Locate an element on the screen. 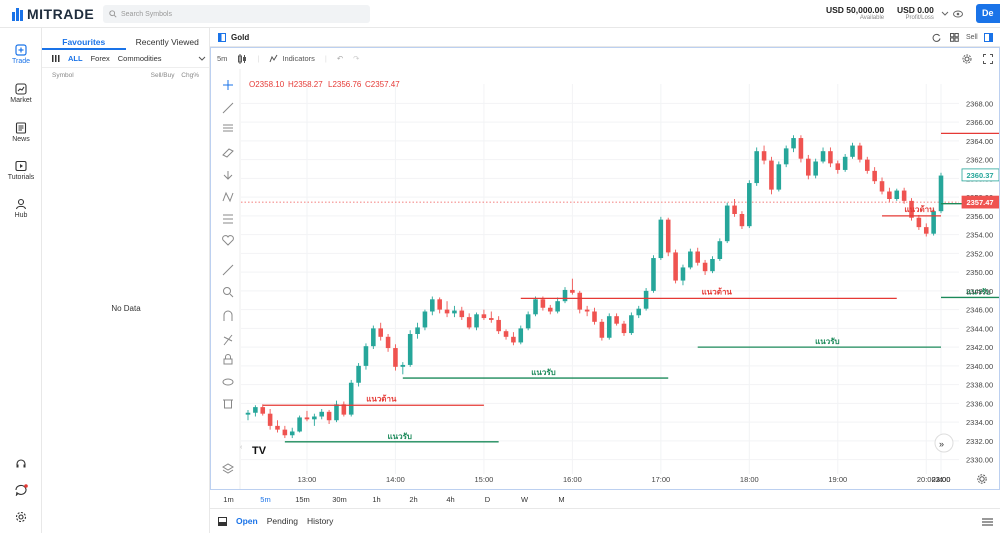 This screenshot has width=1000, height=533. tf-d: D is located at coordinates (487, 499).